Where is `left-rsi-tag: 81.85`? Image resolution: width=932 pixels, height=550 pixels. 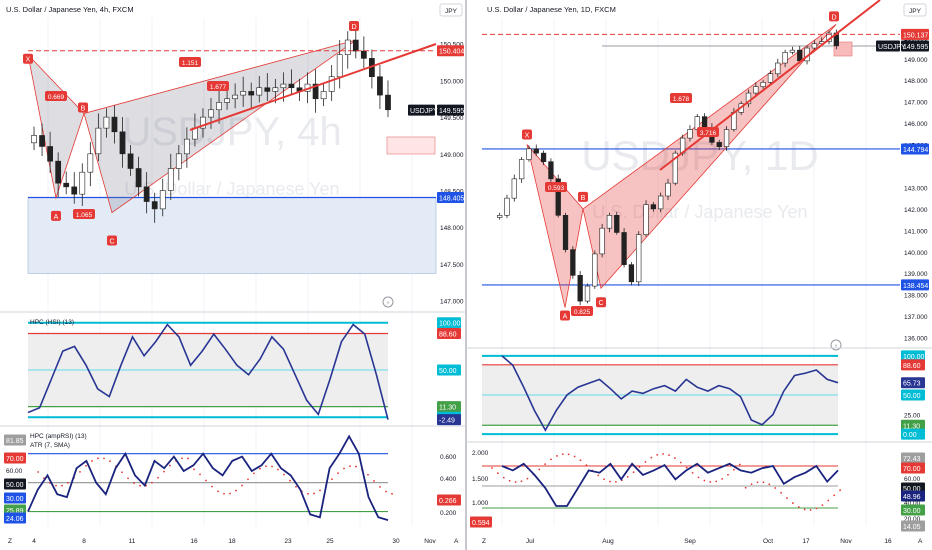 left-rsi-tag: 81.85 is located at coordinates (15, 441).